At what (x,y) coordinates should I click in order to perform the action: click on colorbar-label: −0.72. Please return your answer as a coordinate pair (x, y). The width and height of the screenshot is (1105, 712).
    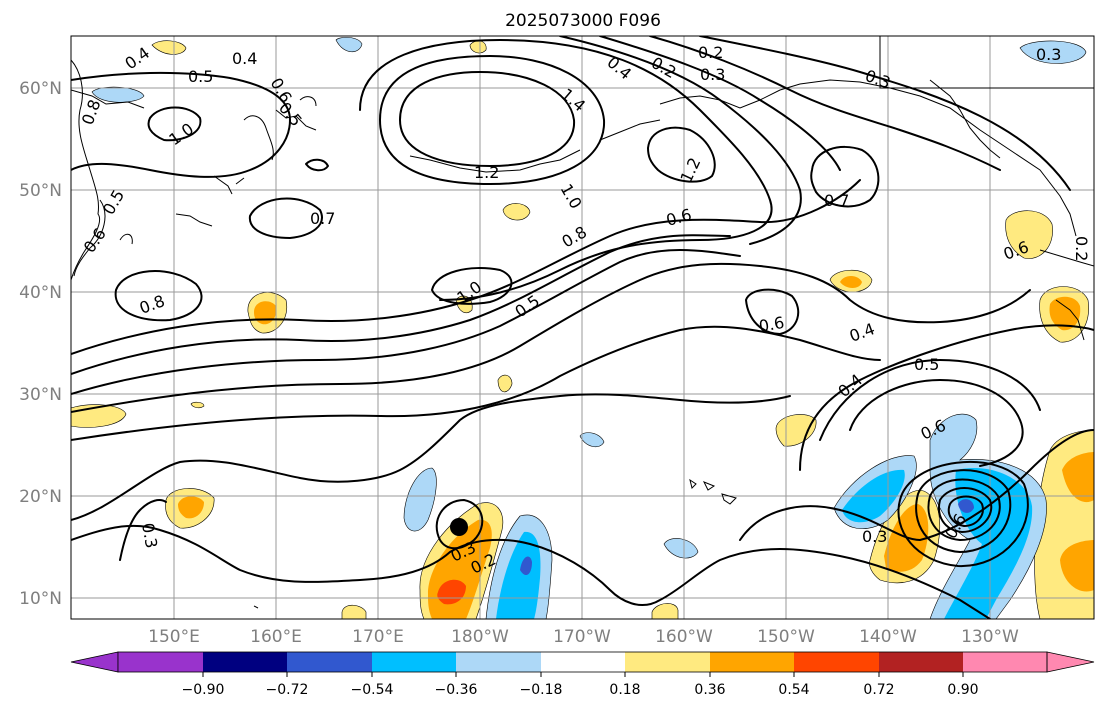
    Looking at the image, I should click on (287, 690).